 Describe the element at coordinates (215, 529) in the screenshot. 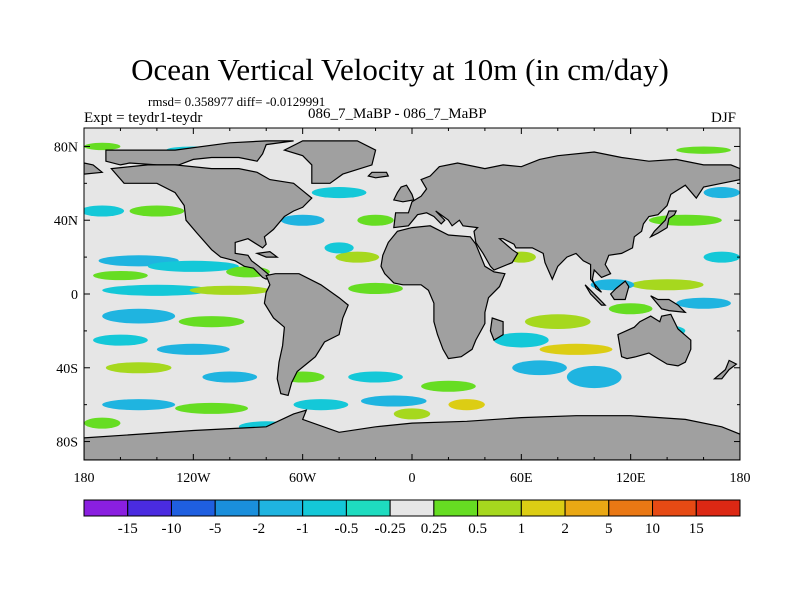

I see `colorbar-label: -5` at that location.